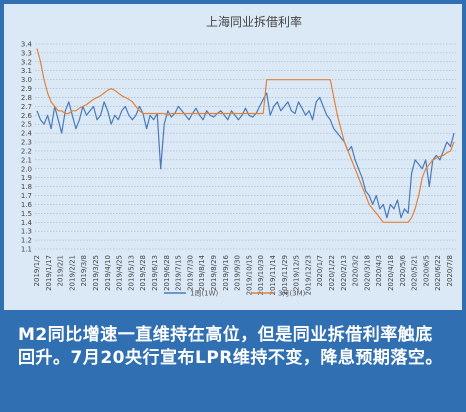 This screenshot has height=412, width=466. Describe the element at coordinates (120, 273) in the screenshot. I see `x-tick-label: 2019/4/25` at that location.